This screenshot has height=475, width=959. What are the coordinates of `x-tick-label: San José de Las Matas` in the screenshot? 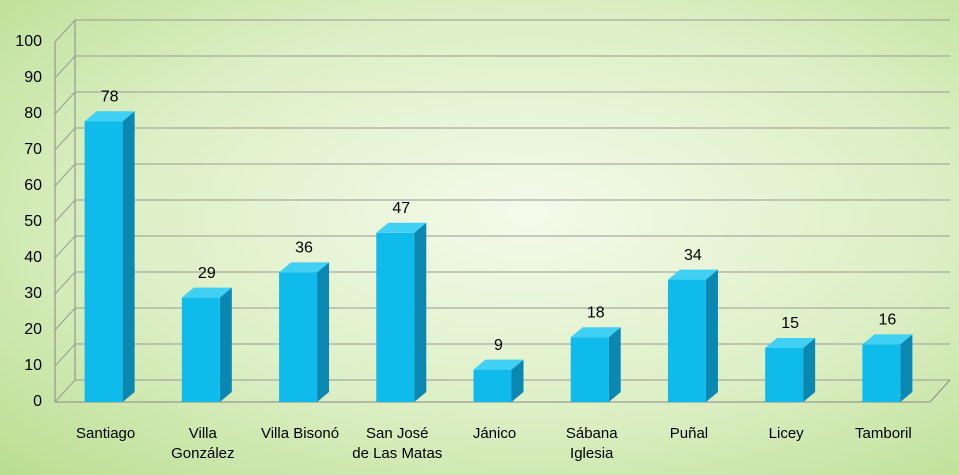 It's located at (397, 443).